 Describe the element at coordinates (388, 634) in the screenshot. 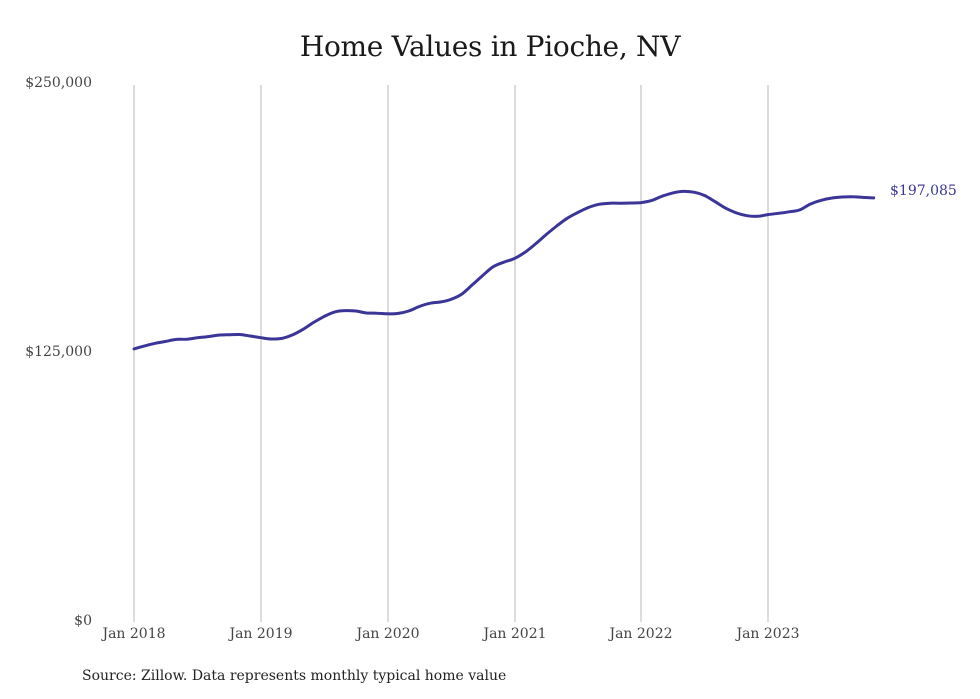

I see `x-tick-jan-2020: Jan 2020` at that location.